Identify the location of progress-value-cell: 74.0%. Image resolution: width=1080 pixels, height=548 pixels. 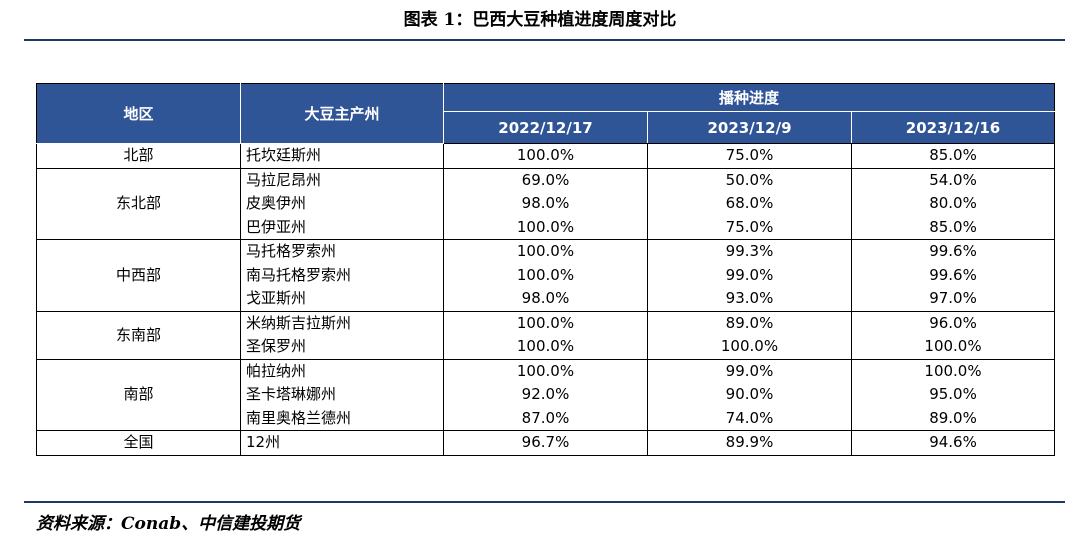
(749, 418).